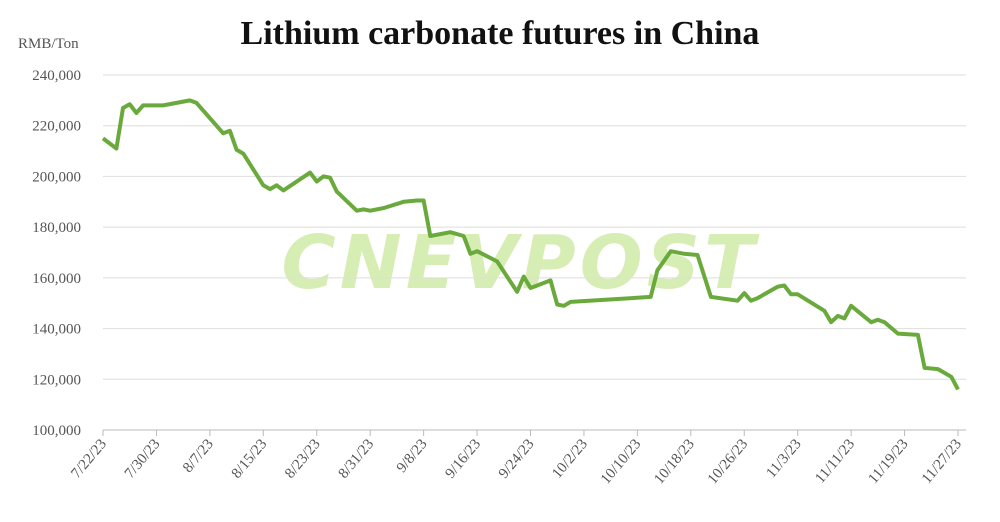 This screenshot has height=522, width=1000. Describe the element at coordinates (56, 127) in the screenshot. I see `y-tick-label: 220,000` at that location.